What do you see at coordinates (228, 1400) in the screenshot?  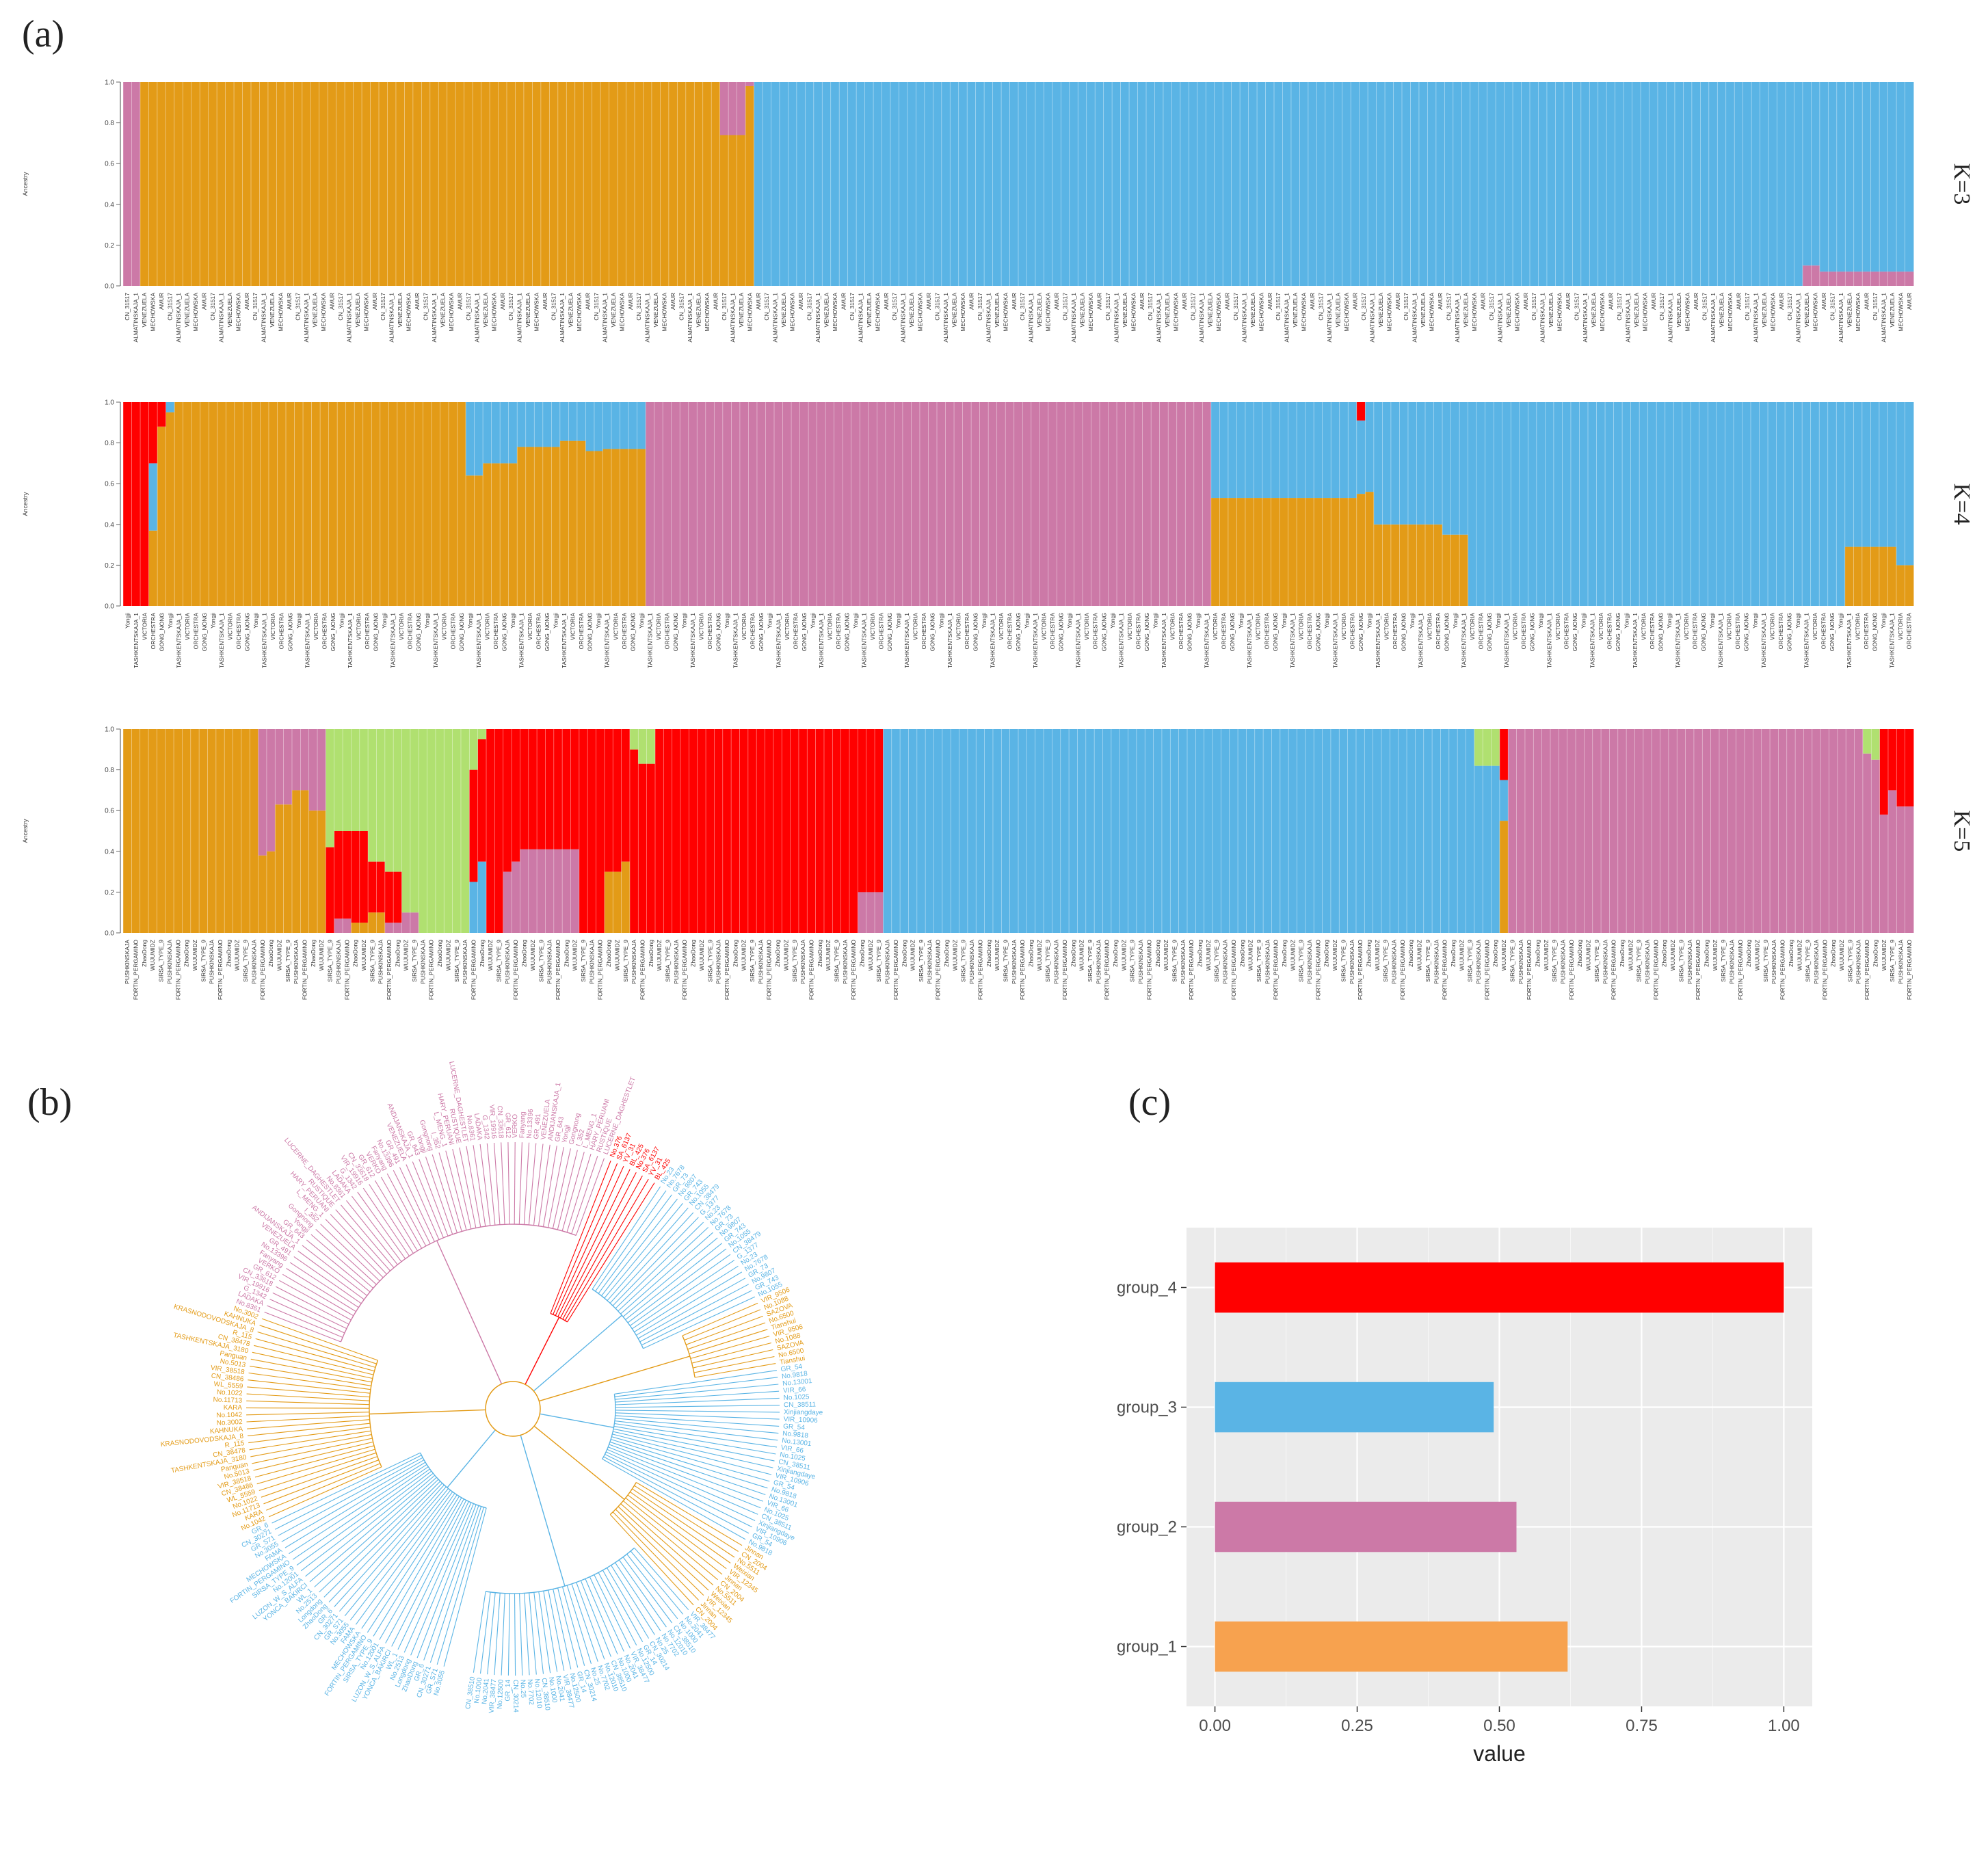 I see `tip-label: No.11713` at bounding box center [228, 1400].